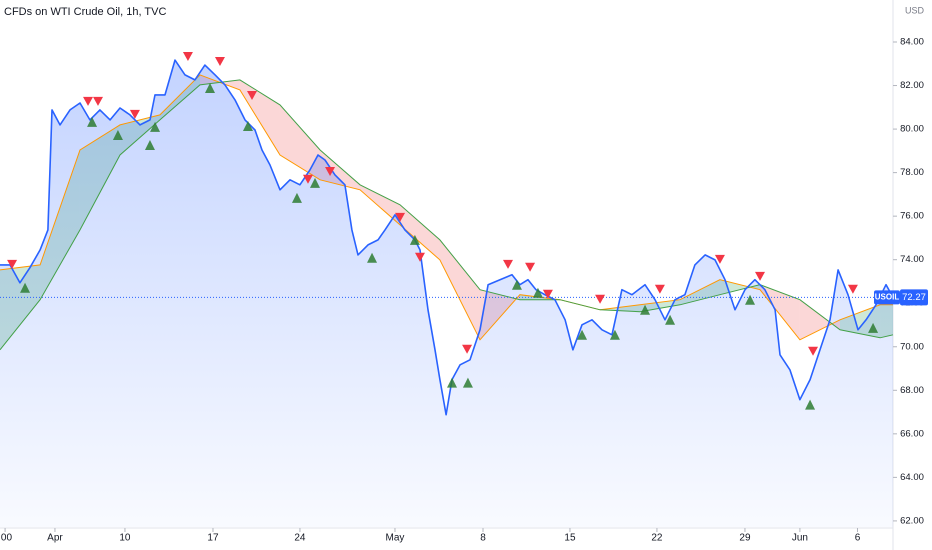 The height and width of the screenshot is (550, 932). I want to click on y-tick-label: 84.00, so click(912, 42).